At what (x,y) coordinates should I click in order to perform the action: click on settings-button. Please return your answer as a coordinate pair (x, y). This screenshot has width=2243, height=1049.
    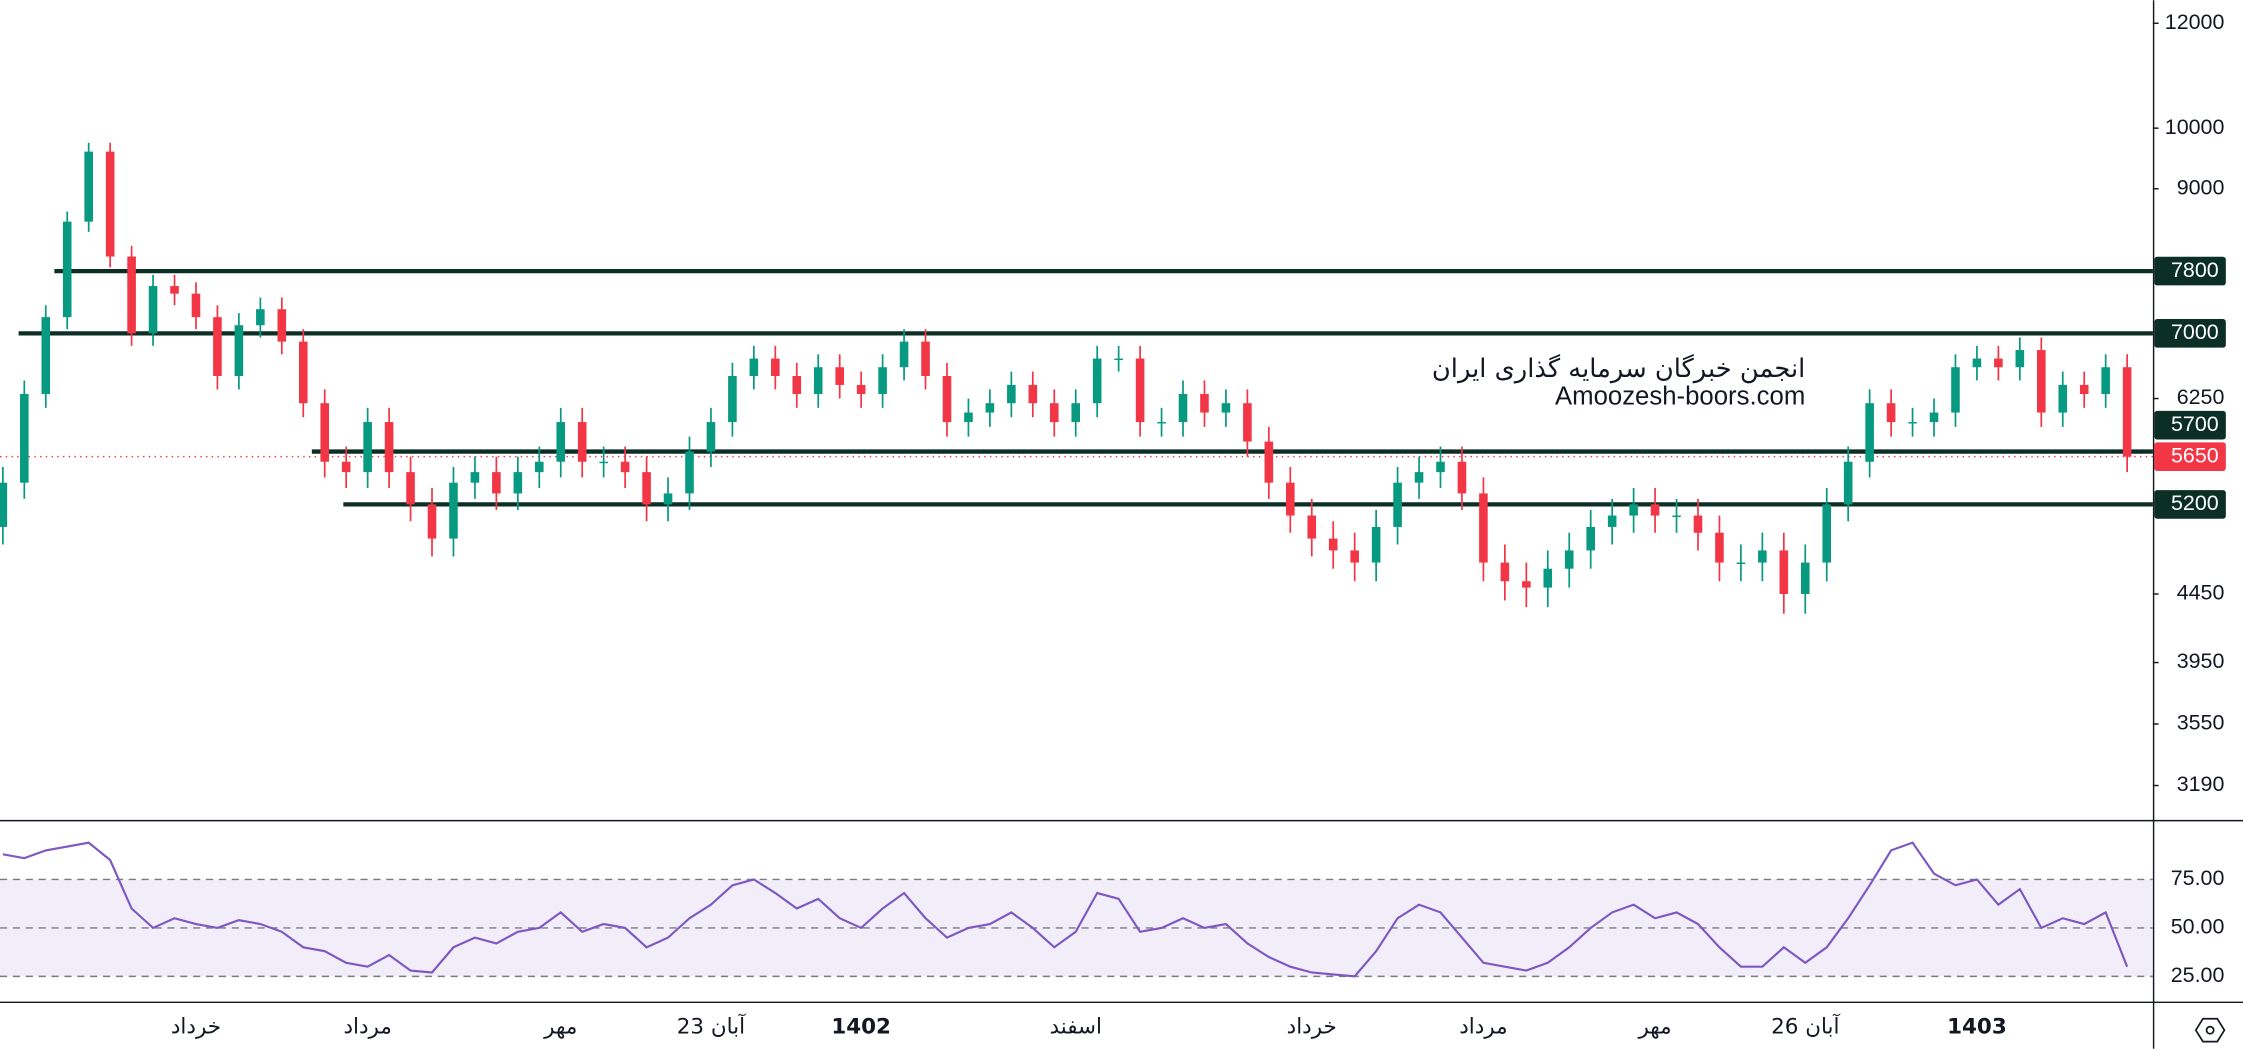
    Looking at the image, I should click on (2210, 1030).